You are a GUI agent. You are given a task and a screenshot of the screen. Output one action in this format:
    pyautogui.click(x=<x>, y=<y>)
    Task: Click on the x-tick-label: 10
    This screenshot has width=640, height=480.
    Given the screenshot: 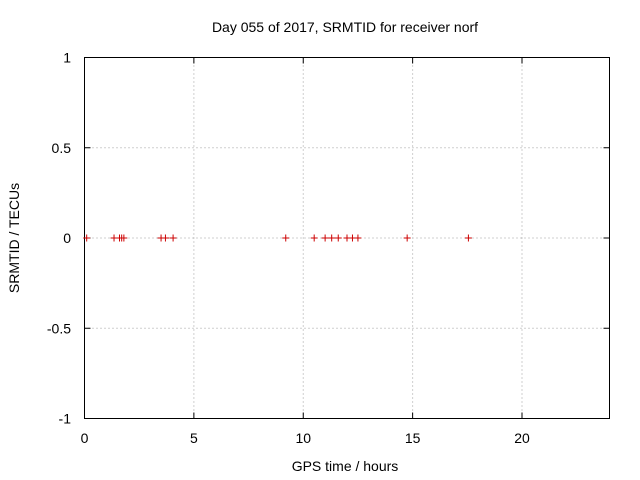 What is the action you would take?
    pyautogui.click(x=303, y=438)
    